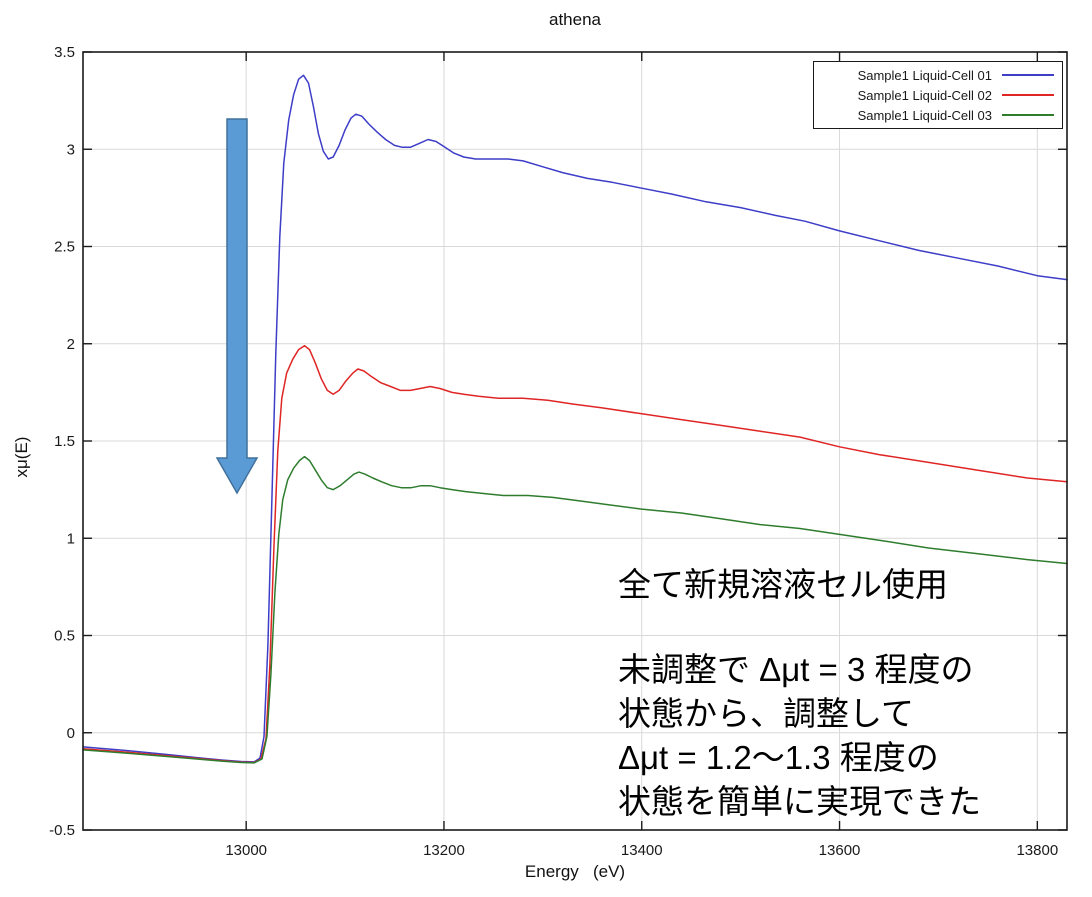 The height and width of the screenshot is (897, 1092). Describe the element at coordinates (1037, 850) in the screenshot. I see `svg-text: 13800` at that location.